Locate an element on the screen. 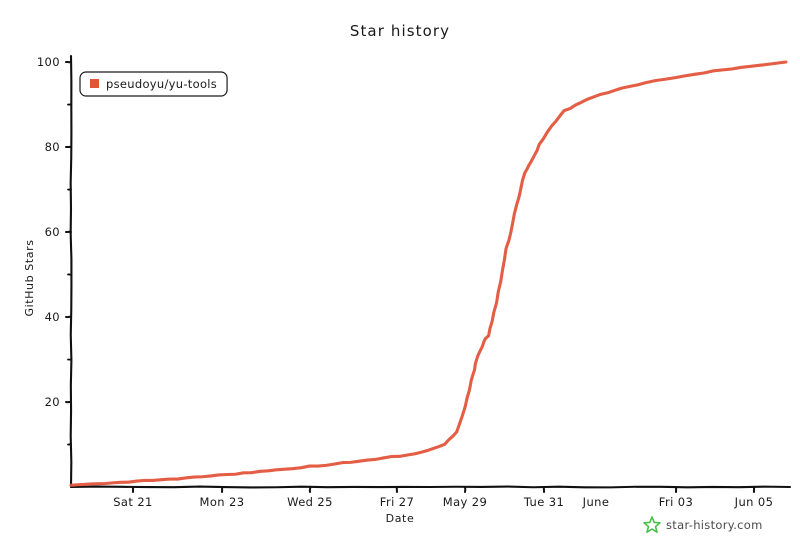  y-axis-ticks: 20 40 60 80 100 is located at coordinates (54, 250).